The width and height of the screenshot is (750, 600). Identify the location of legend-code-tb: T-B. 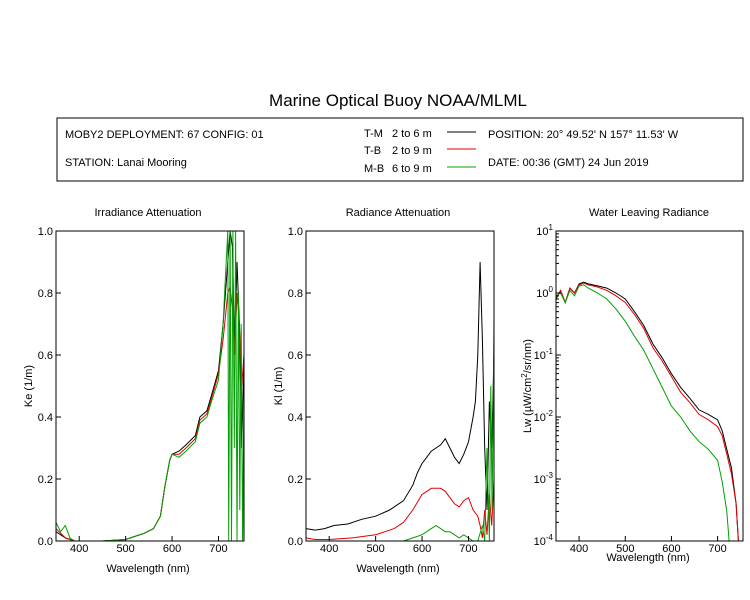
(372, 151).